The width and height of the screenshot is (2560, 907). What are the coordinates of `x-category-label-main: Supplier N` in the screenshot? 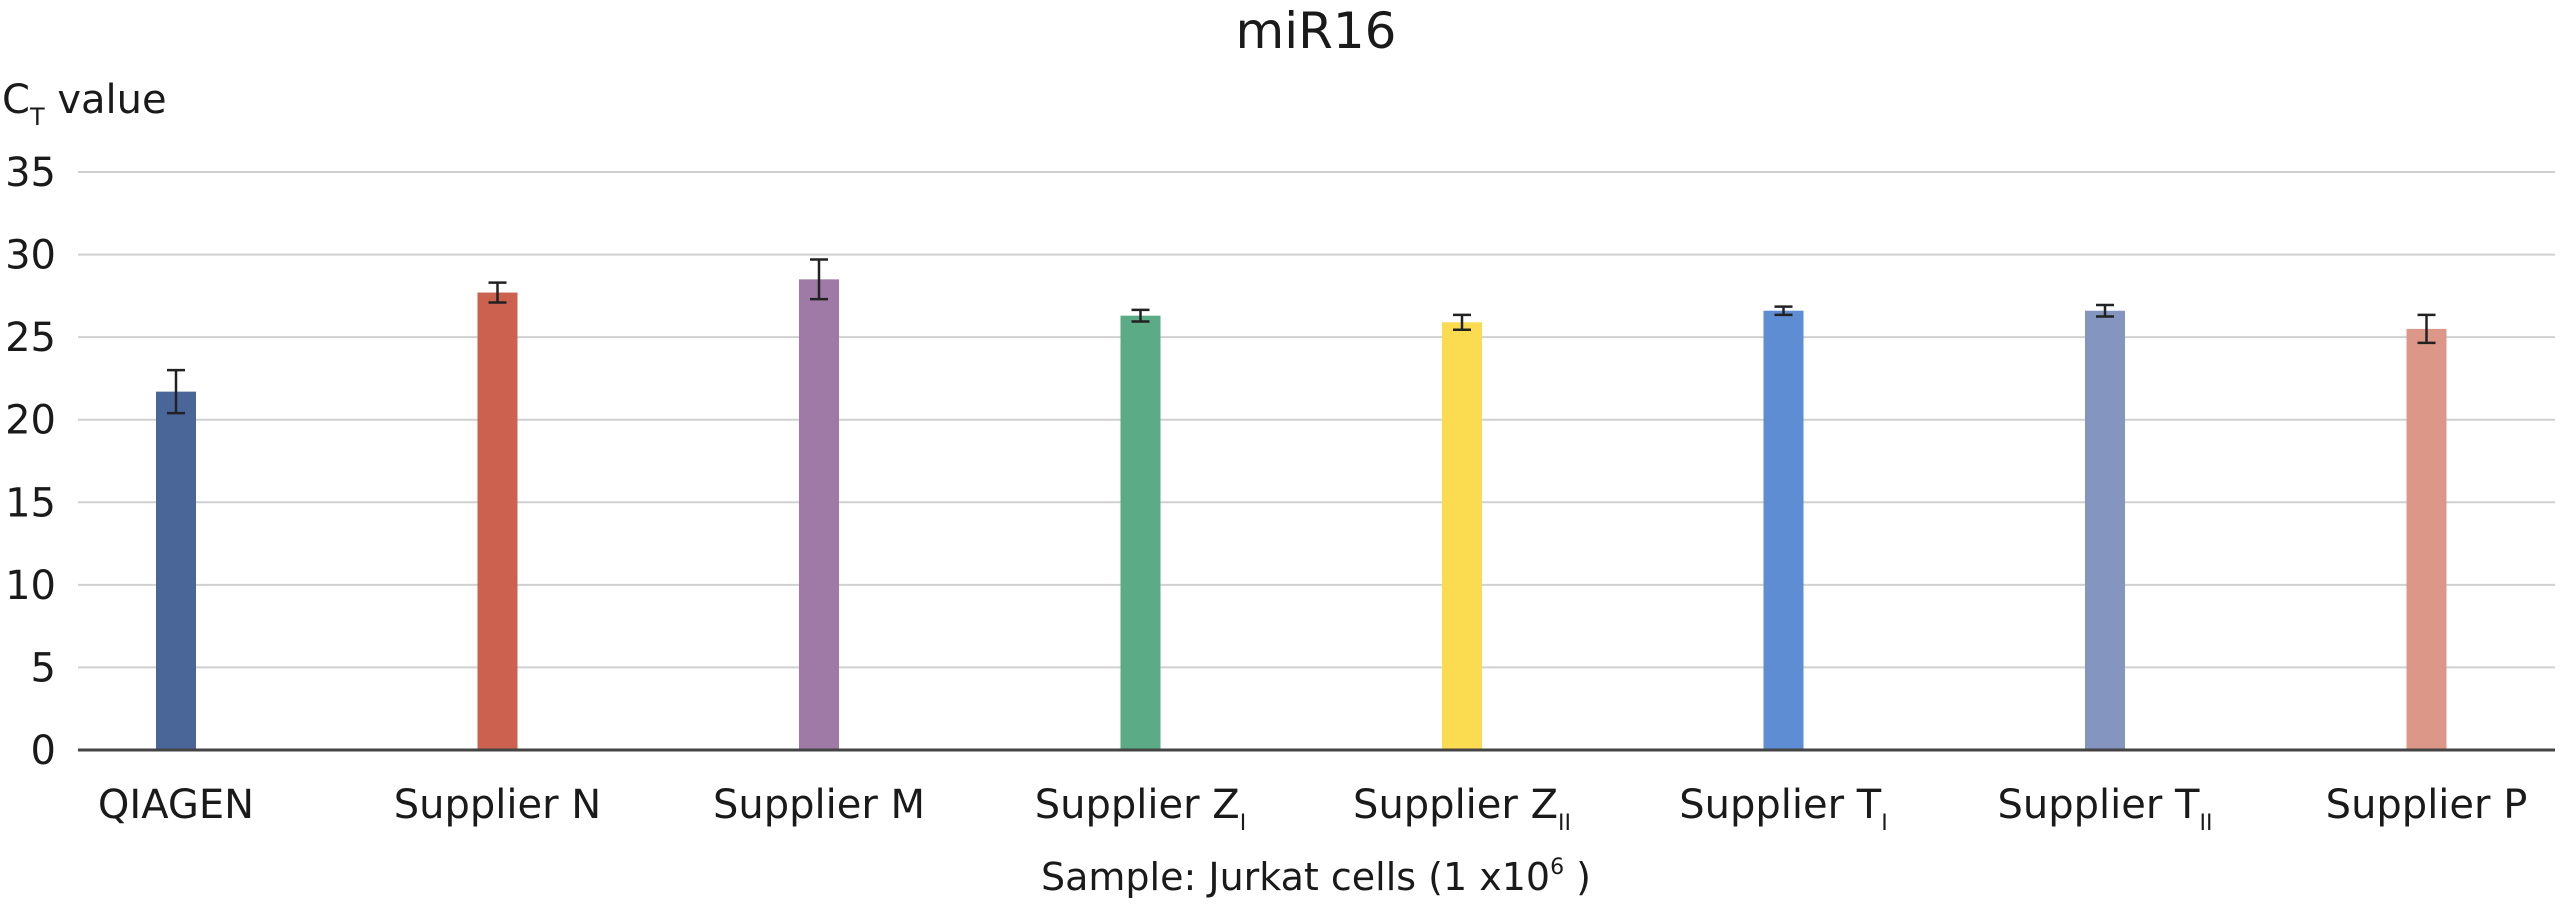 It's located at (497, 805).